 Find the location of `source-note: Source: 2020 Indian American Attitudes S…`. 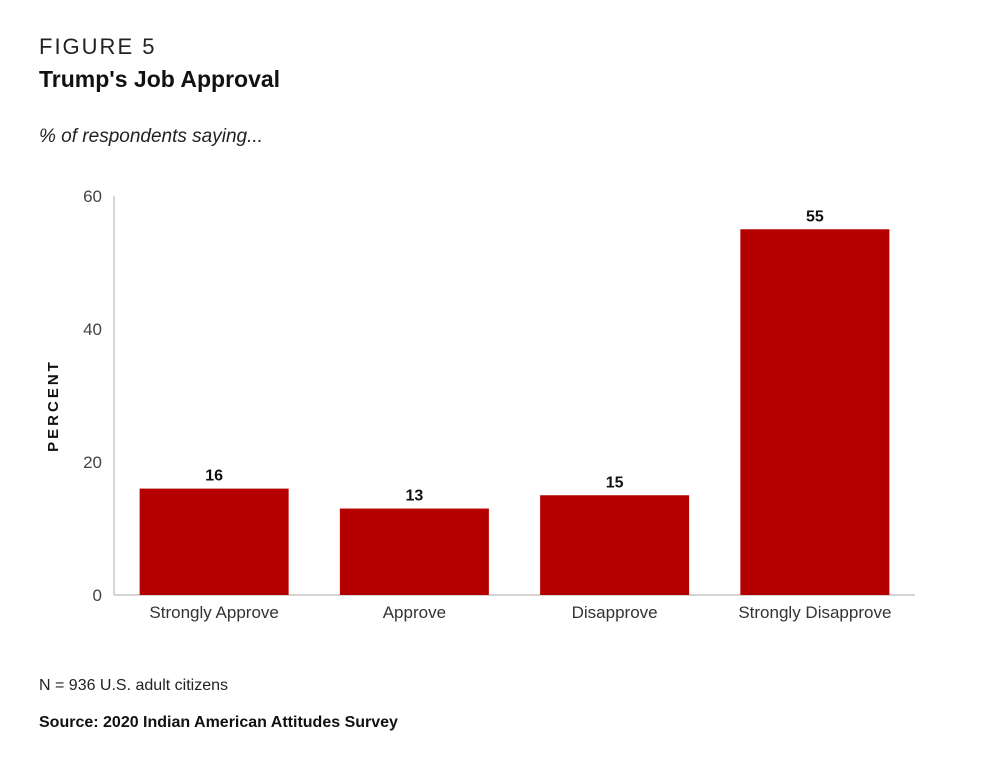

source-note: Source: 2020 Indian American Attitudes S… is located at coordinates (218, 722).